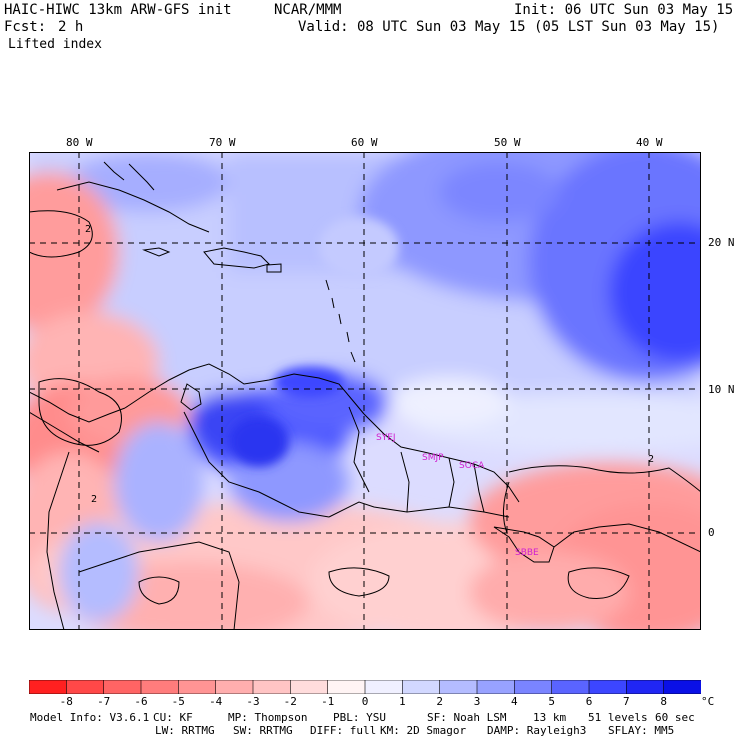 The height and width of the screenshot is (740, 740). Describe the element at coordinates (364, 142) in the screenshot. I see `lon-label-60w: 60 W` at that location.